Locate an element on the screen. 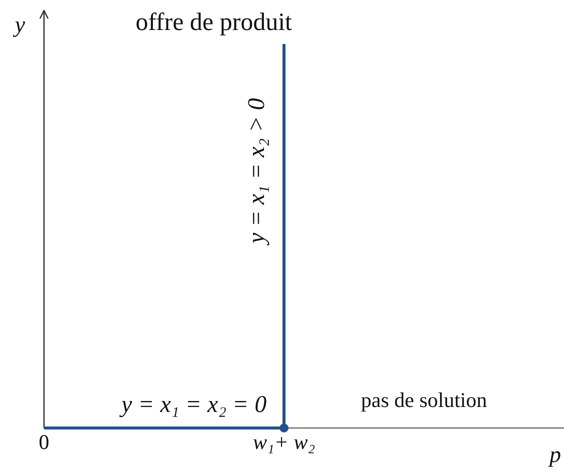 The height and width of the screenshot is (470, 564). annotation: y = x₁ = x₂ = 0 is located at coordinates (193, 405).